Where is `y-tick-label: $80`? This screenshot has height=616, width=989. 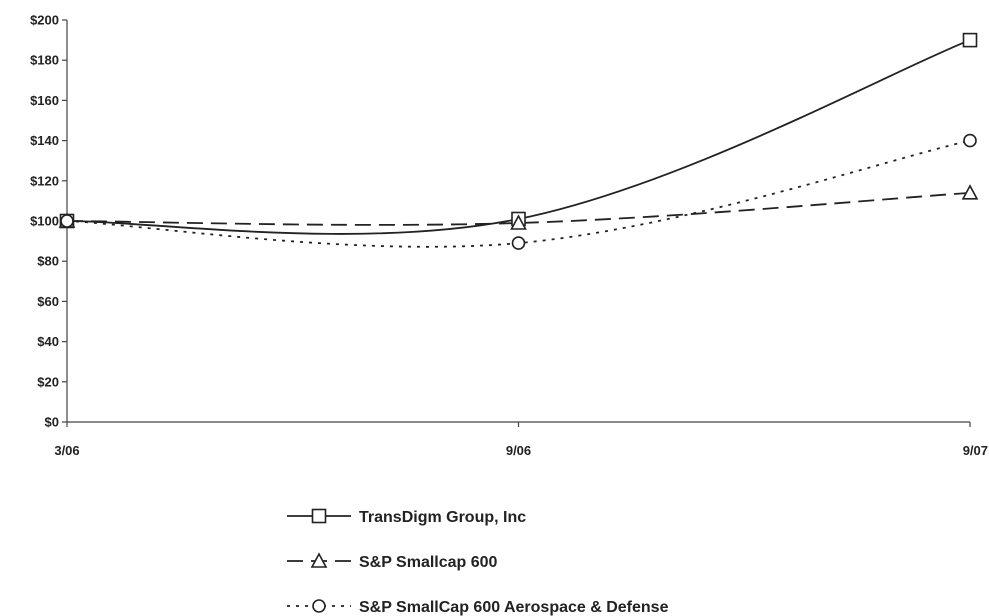 y-tick-label: $80 is located at coordinates (48, 261).